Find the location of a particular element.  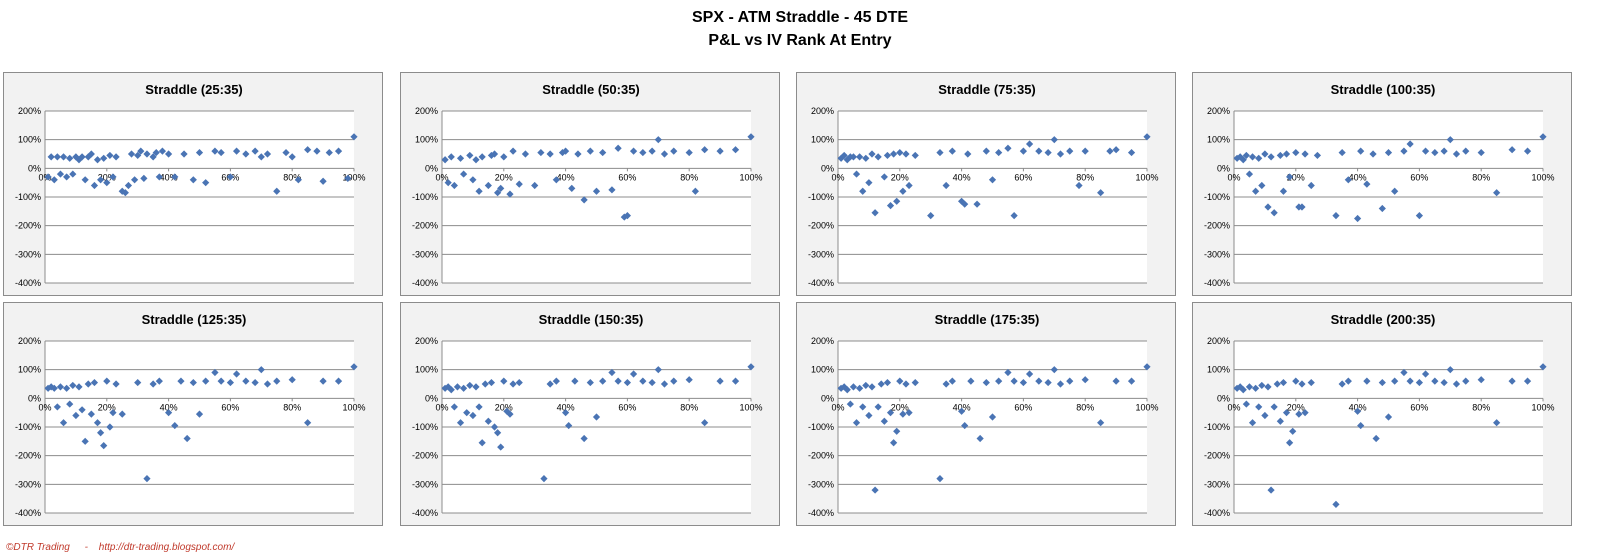

x-tick-label: 100% is located at coordinates (1146, 177).